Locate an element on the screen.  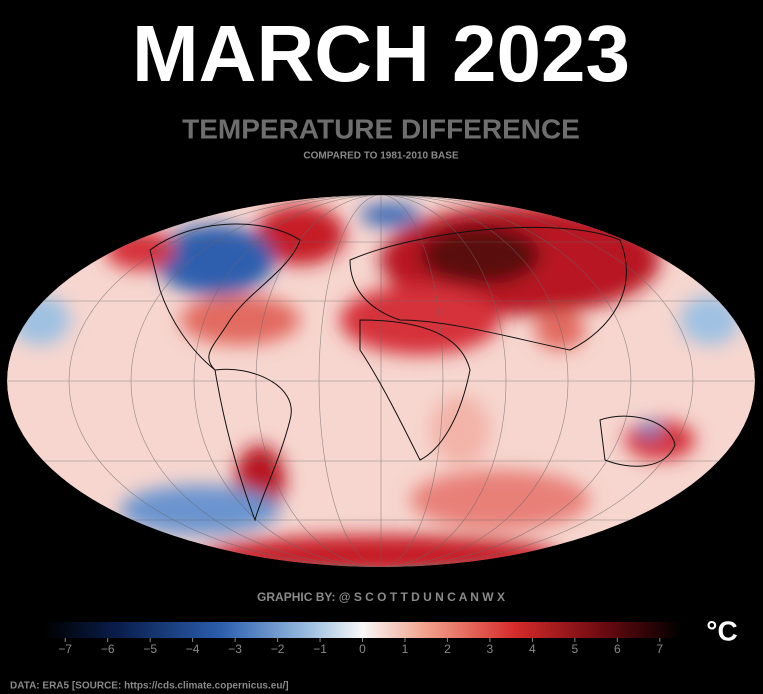
colorbar-tick-label: 5 is located at coordinates (574, 649).